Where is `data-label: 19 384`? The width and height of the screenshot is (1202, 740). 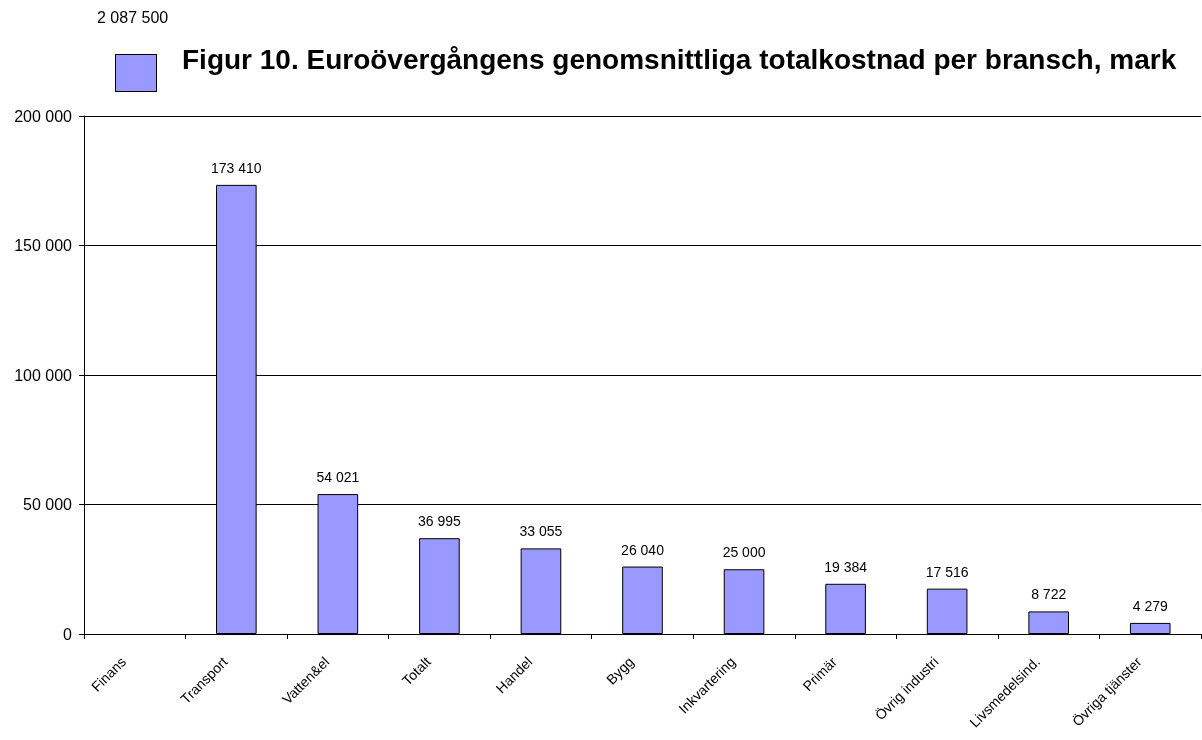
data-label: 19 384 is located at coordinates (846, 566).